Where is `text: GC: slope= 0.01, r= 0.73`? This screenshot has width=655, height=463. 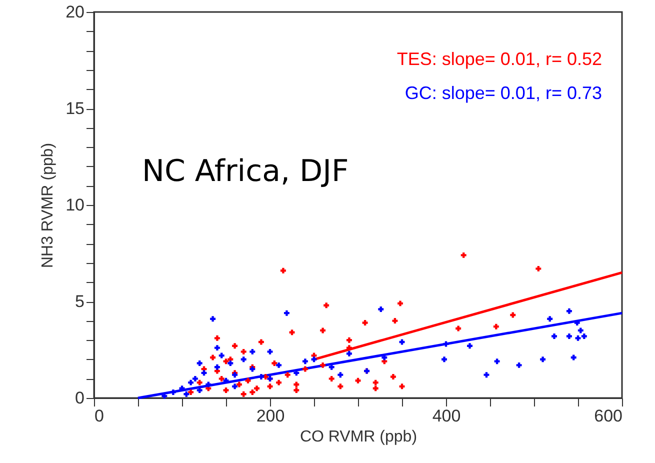
text: GC: slope= 0.01, r= 0.73 is located at coordinates (503, 93).